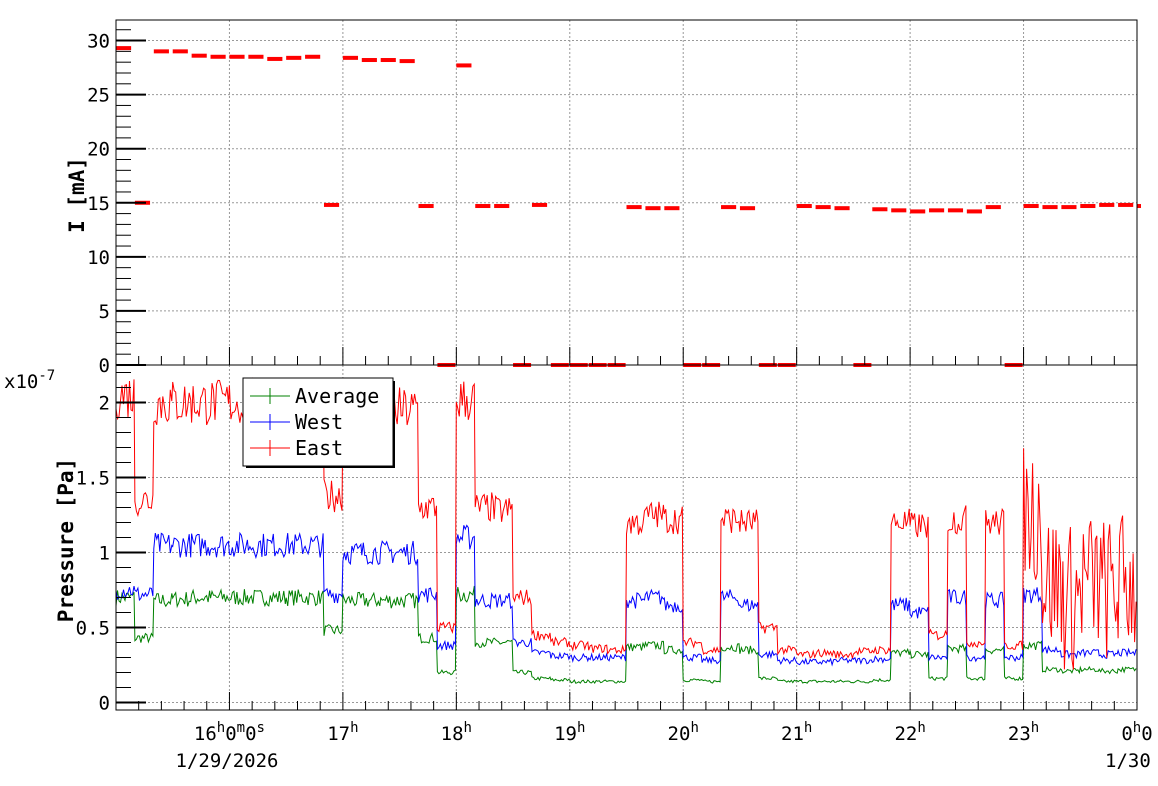  Describe the element at coordinates (337, 396) in the screenshot. I see `legend-label-average: Average` at that location.